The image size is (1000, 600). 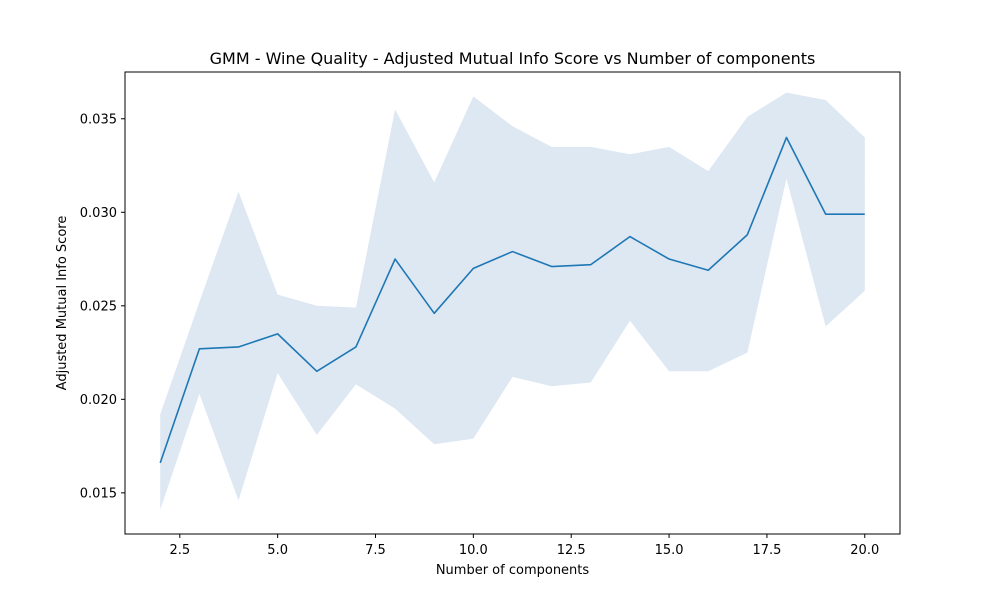 What do you see at coordinates (277, 550) in the screenshot?
I see `x-tick-label: 5.0` at bounding box center [277, 550].